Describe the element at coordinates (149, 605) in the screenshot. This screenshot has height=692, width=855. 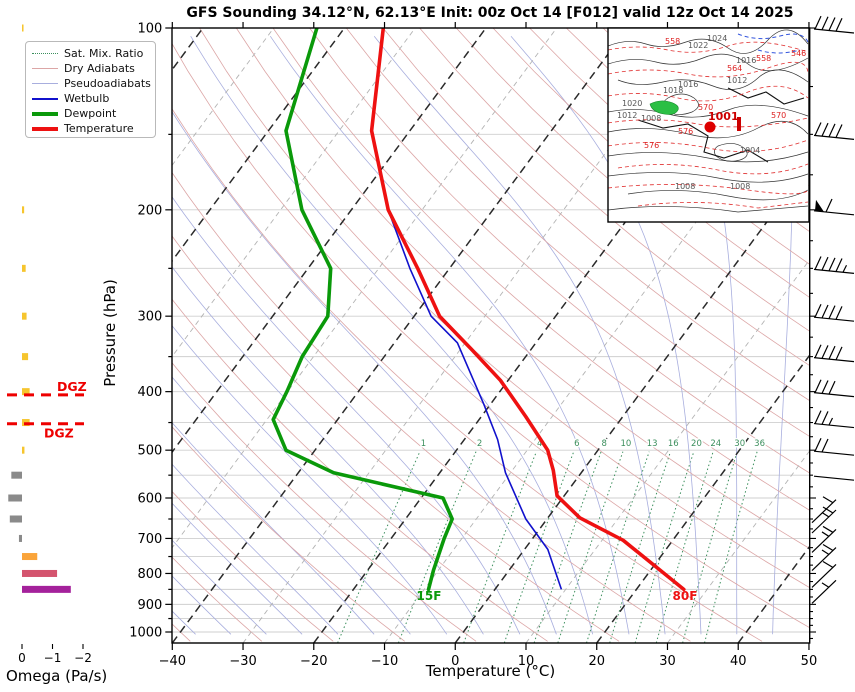
I see `svg-text: 900` at that location.